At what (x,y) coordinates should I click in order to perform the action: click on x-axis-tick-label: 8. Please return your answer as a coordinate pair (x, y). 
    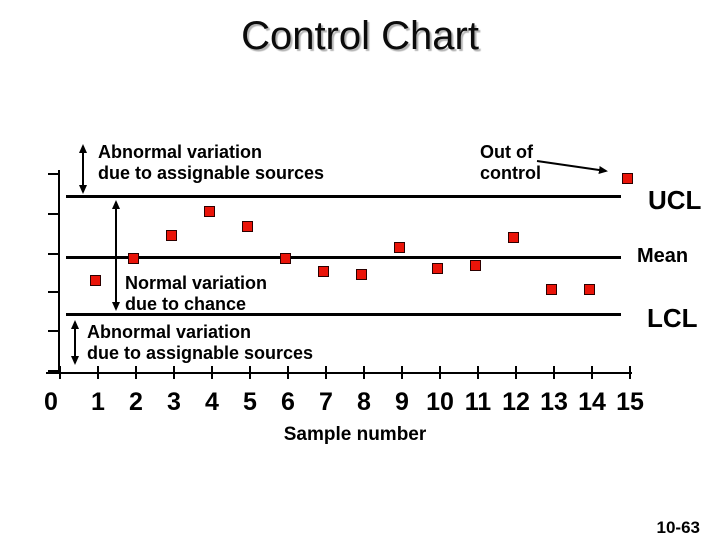
    Looking at the image, I should click on (364, 402).